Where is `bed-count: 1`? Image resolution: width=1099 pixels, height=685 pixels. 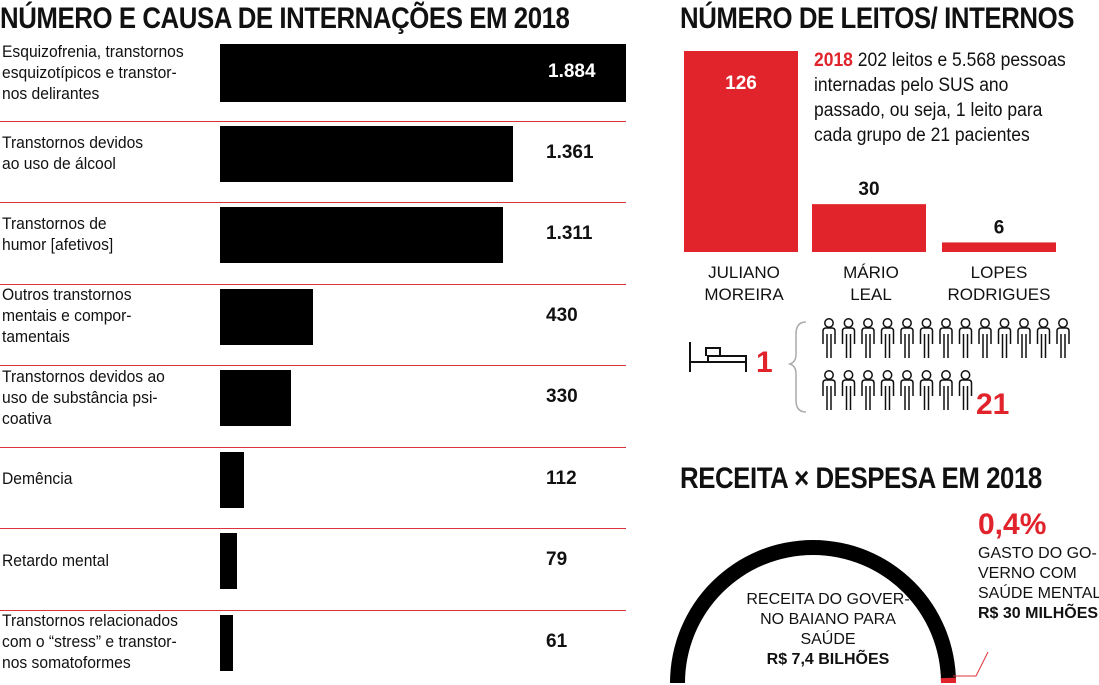
bed-count: 1 is located at coordinates (764, 362).